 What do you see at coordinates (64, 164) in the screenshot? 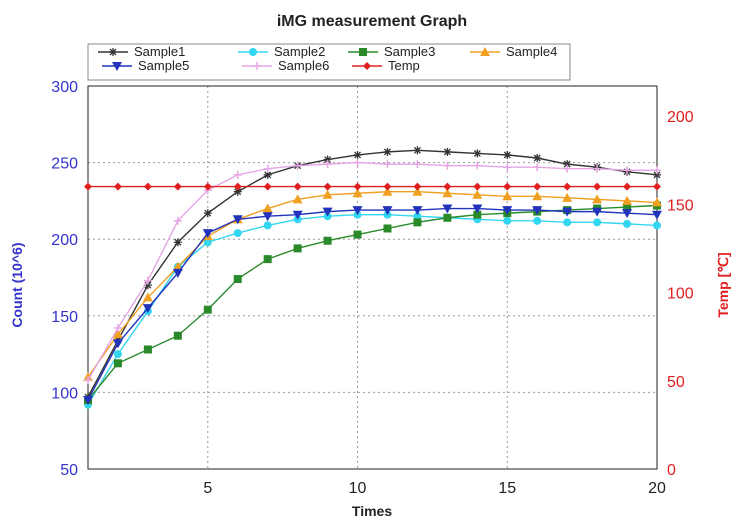
I see `y-tick-label: 250` at bounding box center [64, 164].